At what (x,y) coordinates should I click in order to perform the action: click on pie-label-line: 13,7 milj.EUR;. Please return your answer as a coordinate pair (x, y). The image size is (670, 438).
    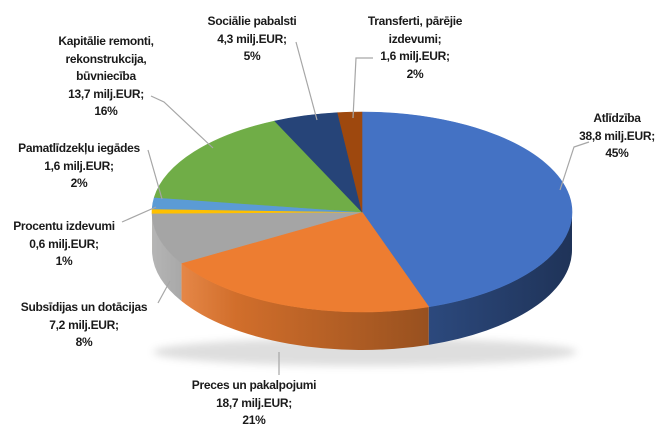
    Looking at the image, I should click on (106, 93).